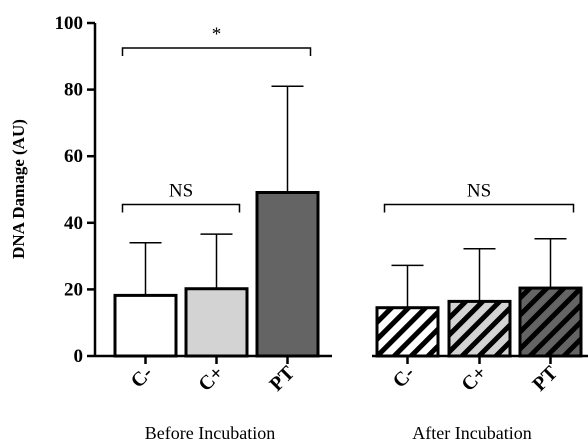  What do you see at coordinates (79, 356) in the screenshot?
I see `y-tick-label: 0` at bounding box center [79, 356].